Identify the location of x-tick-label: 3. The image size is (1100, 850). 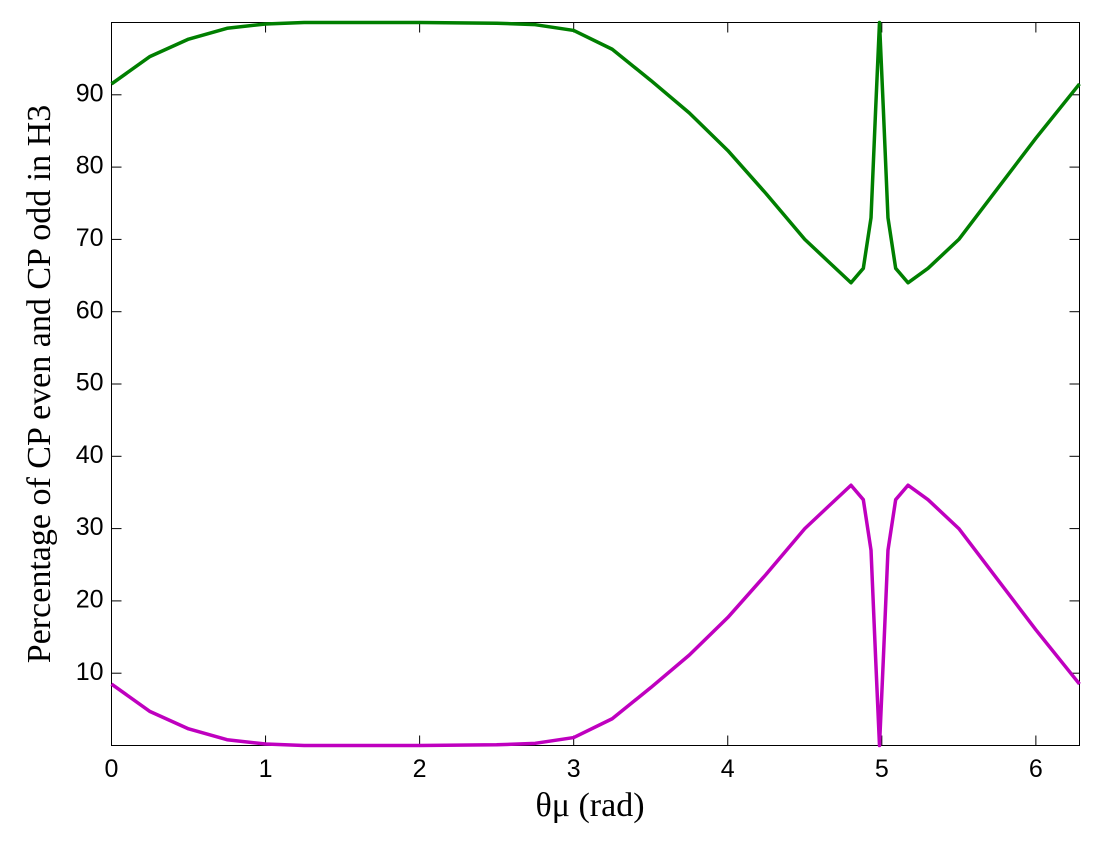
(574, 769).